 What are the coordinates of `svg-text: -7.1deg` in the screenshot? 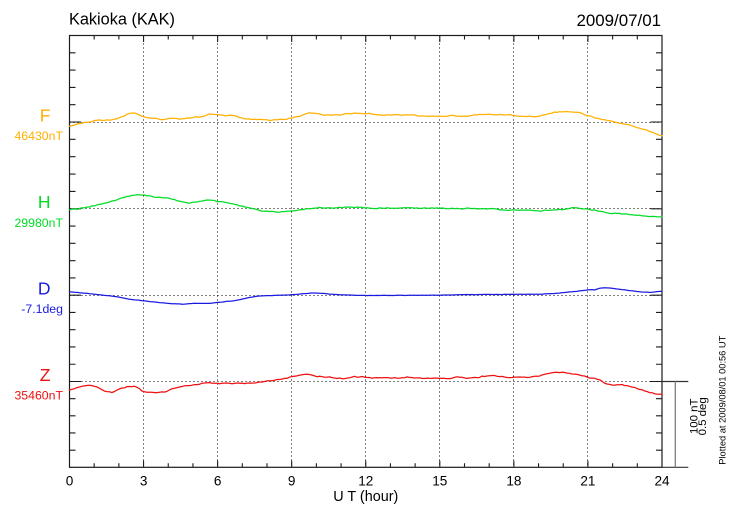 It's located at (42, 309).